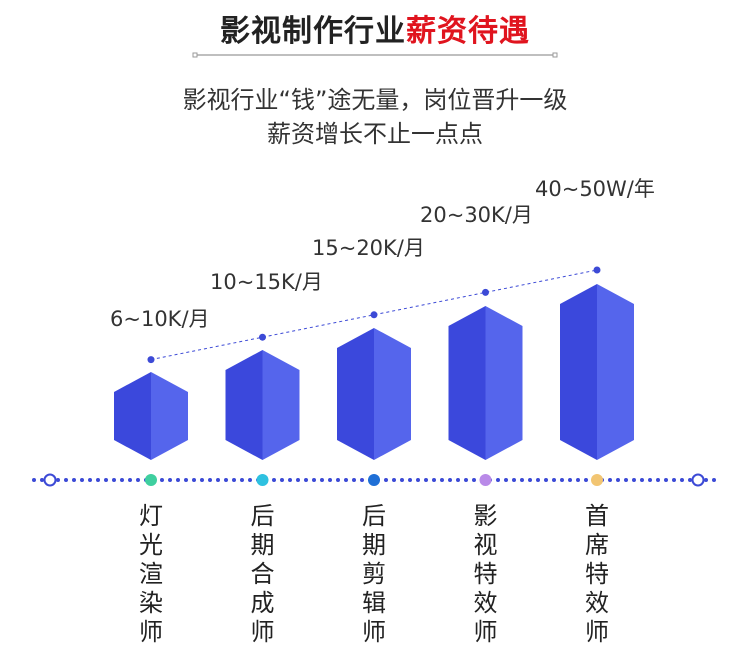 This screenshot has height=667, width=750. I want to click on value-label: 15~20K/月, so click(368, 248).